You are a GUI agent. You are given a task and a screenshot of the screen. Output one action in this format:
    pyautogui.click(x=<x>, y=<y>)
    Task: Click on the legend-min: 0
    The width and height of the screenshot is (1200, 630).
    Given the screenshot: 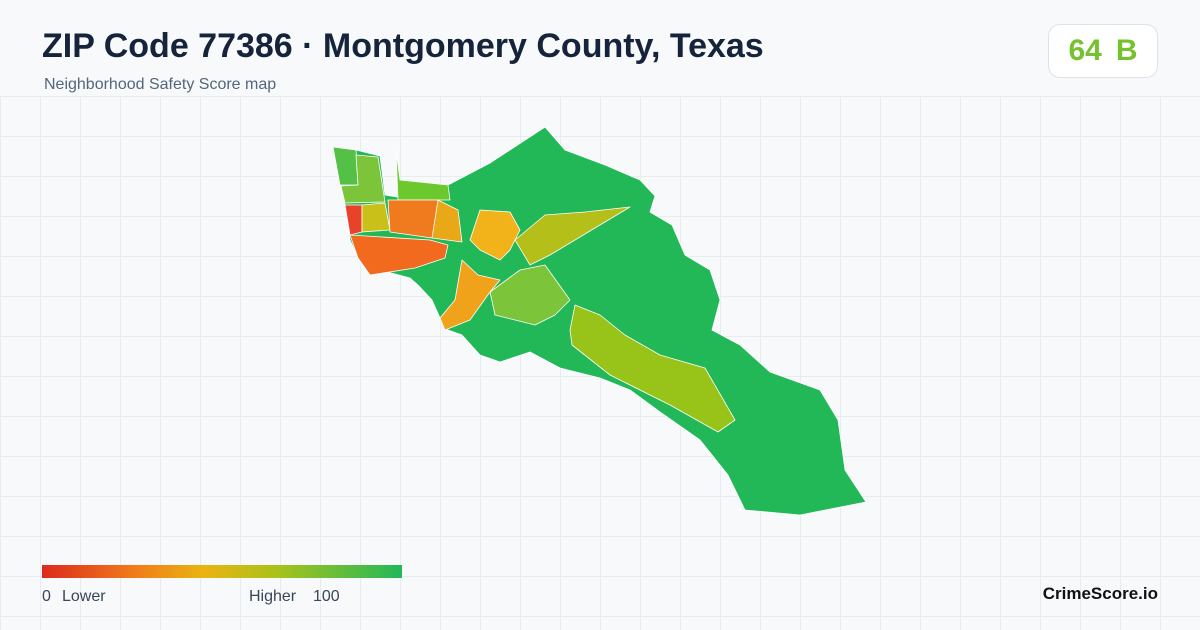 What is the action you would take?
    pyautogui.click(x=46, y=596)
    